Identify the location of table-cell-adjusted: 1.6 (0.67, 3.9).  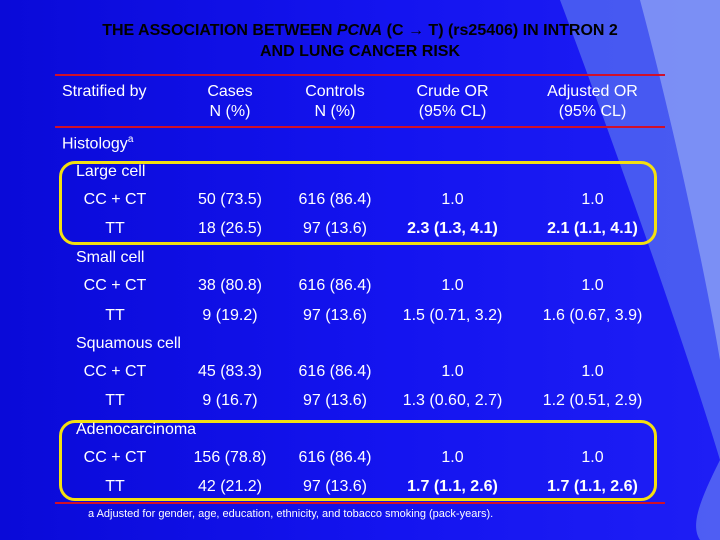
(592, 315).